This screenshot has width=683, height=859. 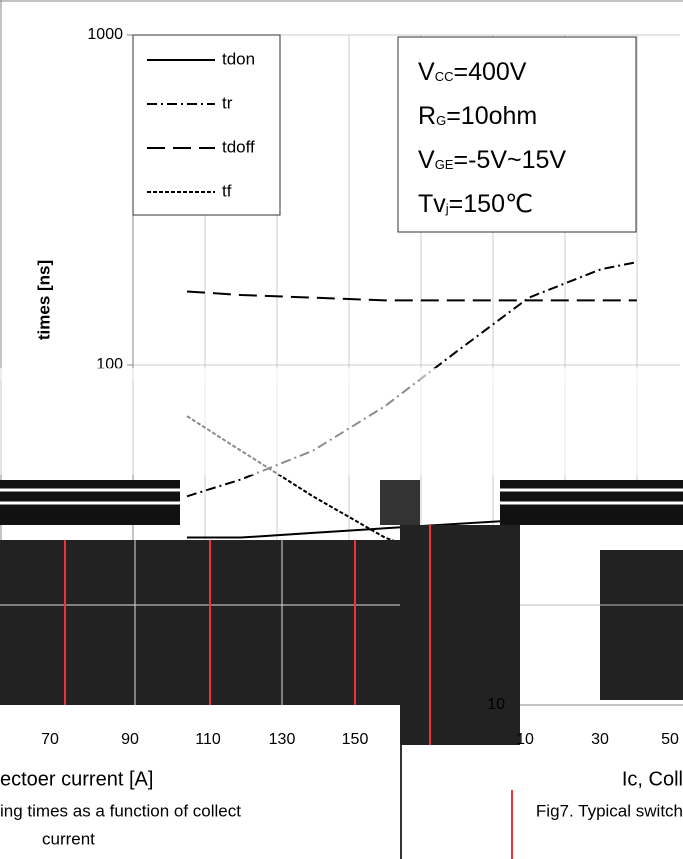 What do you see at coordinates (444, 164) in the screenshot?
I see `annotation-part: GE` at bounding box center [444, 164].